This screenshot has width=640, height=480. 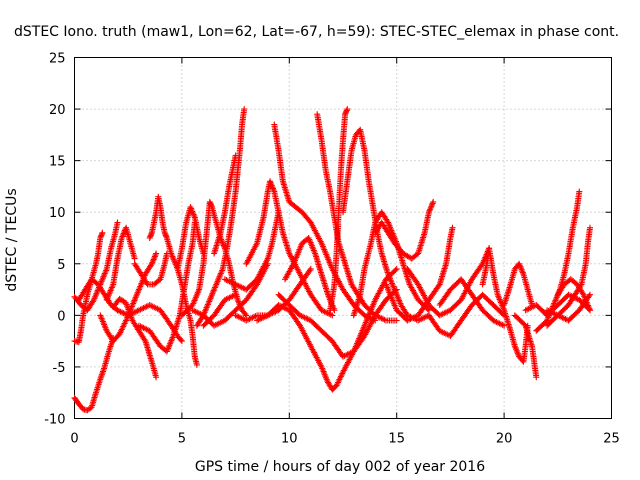 I want to click on y-tick-label: 15, so click(x=57, y=162).